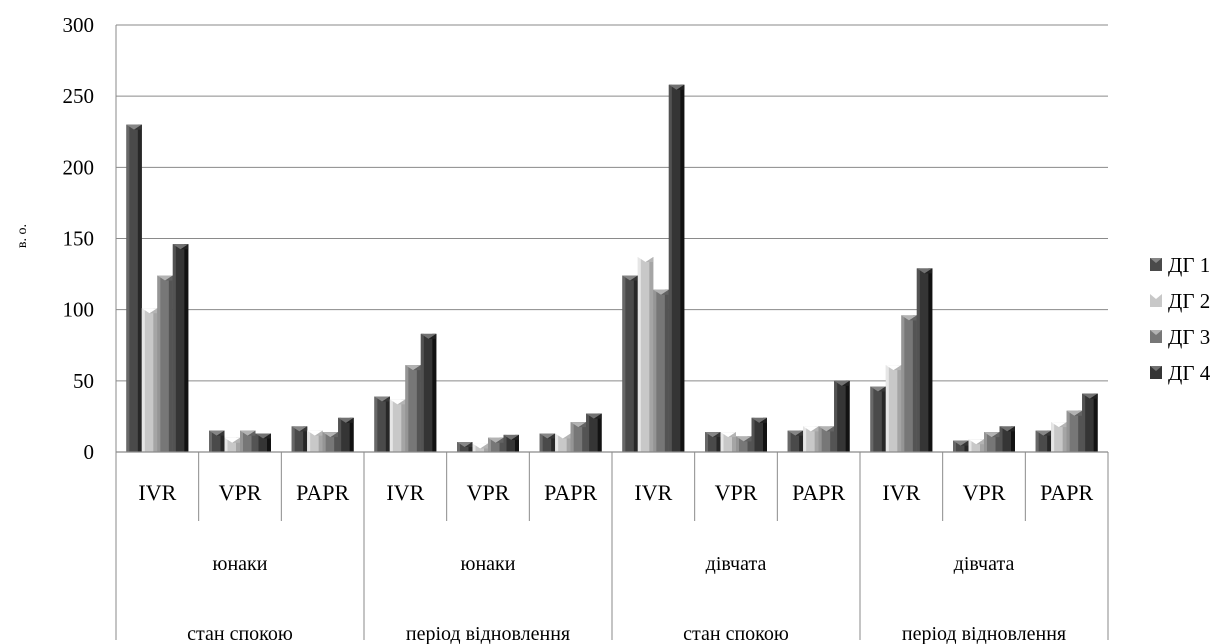 This screenshot has width=1223, height=644. What do you see at coordinates (1189, 301) in the screenshot?
I see `legend-label: ДГ 2` at bounding box center [1189, 301].